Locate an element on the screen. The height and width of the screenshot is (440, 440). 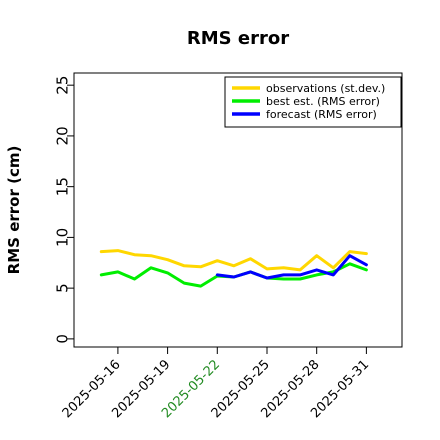
legend-label: best est. (RMS error) is located at coordinates (323, 101).